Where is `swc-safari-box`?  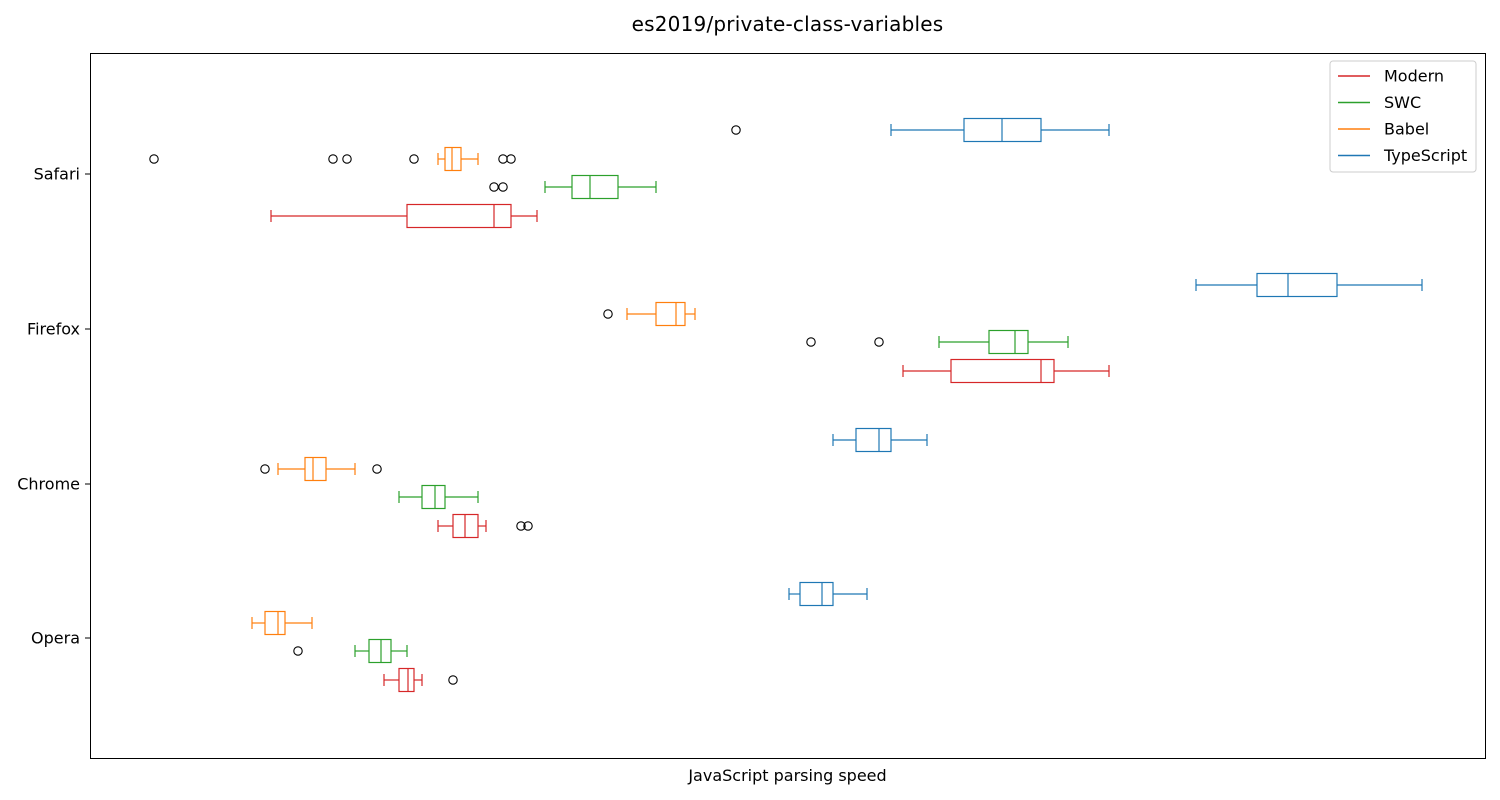 swc-safari-box is located at coordinates (595, 187).